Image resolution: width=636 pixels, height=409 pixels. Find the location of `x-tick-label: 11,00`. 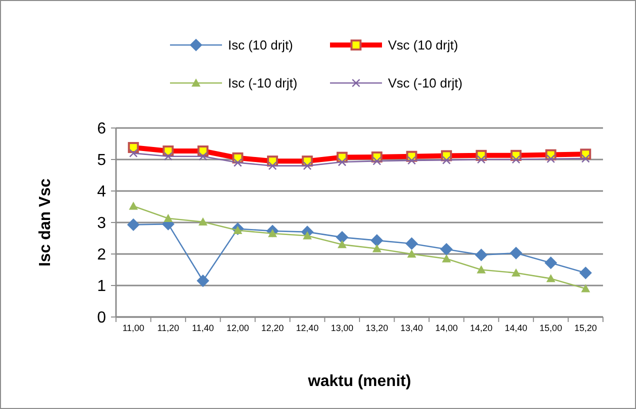

x-tick-label: 11,00 is located at coordinates (133, 328).